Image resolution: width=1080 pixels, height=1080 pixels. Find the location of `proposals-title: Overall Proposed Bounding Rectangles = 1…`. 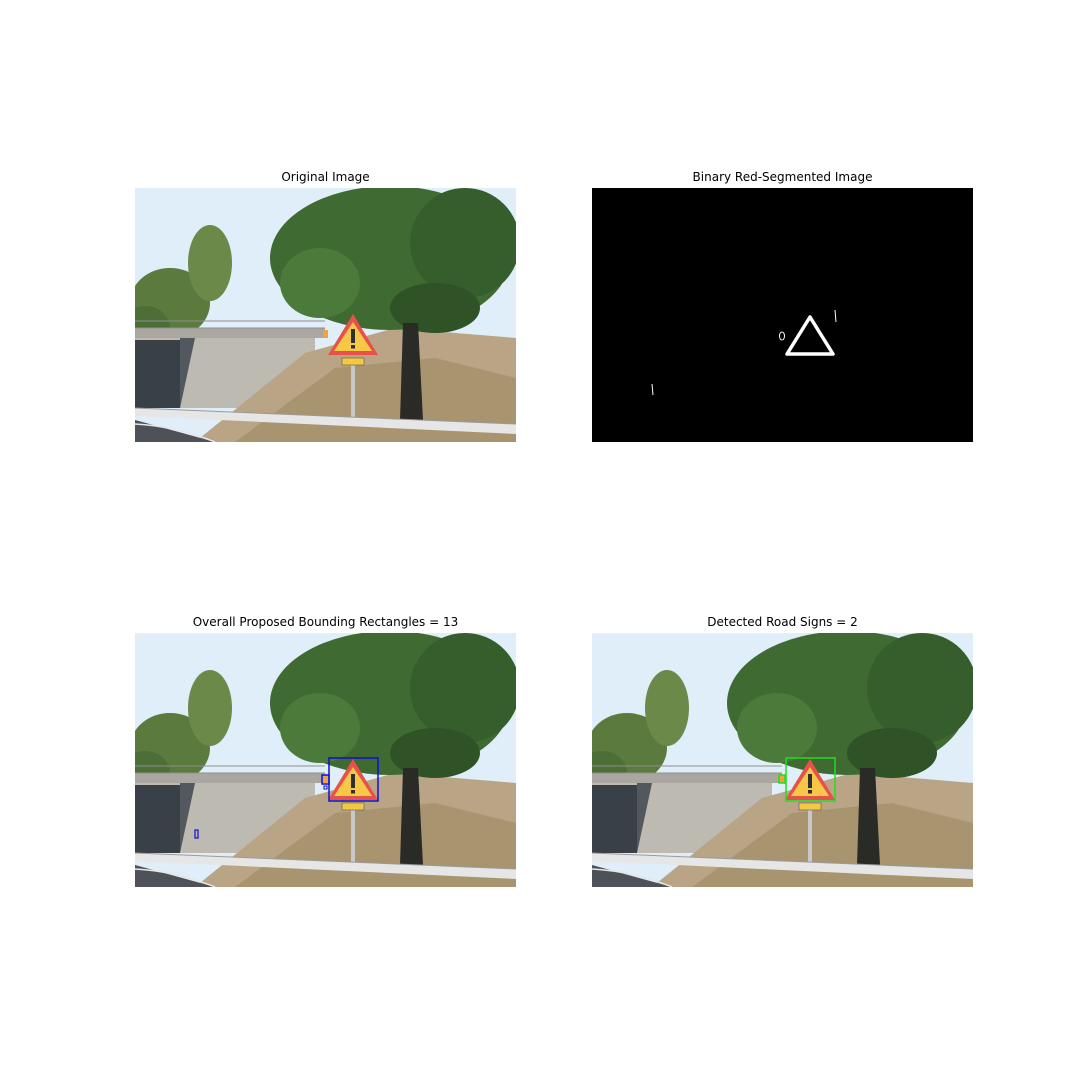

proposals-title: Overall Proposed Bounding Rectangles = 1… is located at coordinates (325, 622).